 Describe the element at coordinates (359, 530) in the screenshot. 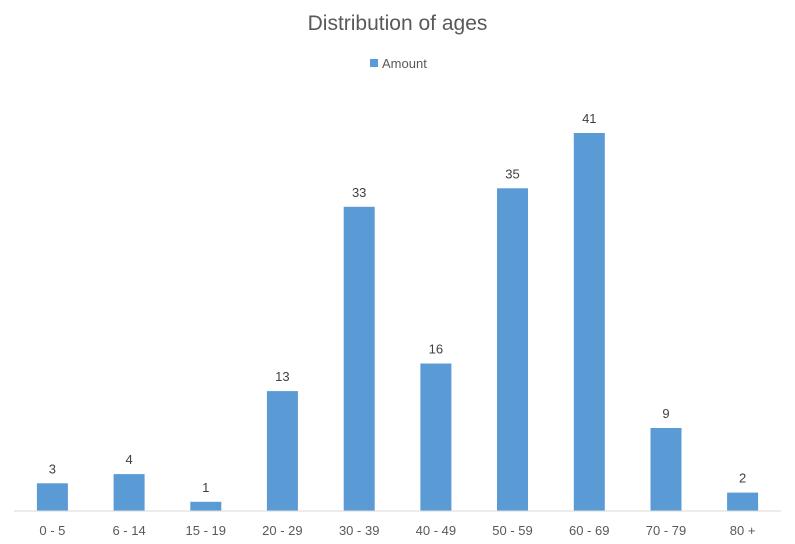

I see `x-tick-label-4: 30 - 39` at that location.